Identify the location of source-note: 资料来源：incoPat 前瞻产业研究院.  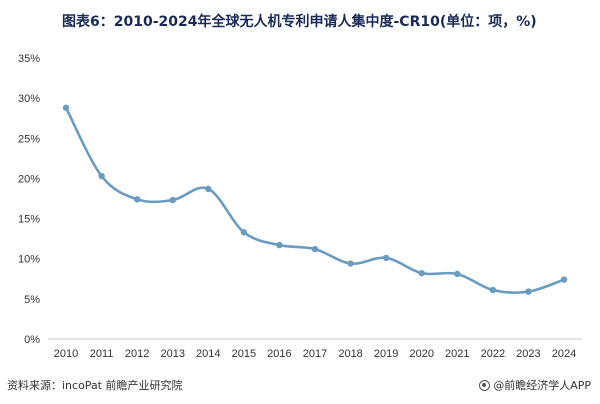
(95, 385).